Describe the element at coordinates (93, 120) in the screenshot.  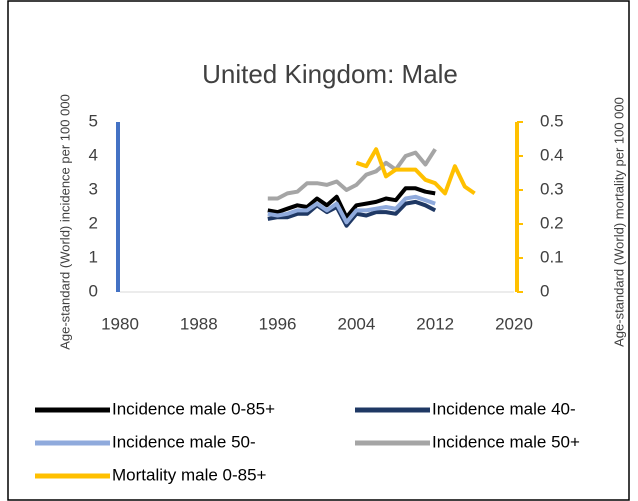
I see `y-tick-label: 5` at that location.